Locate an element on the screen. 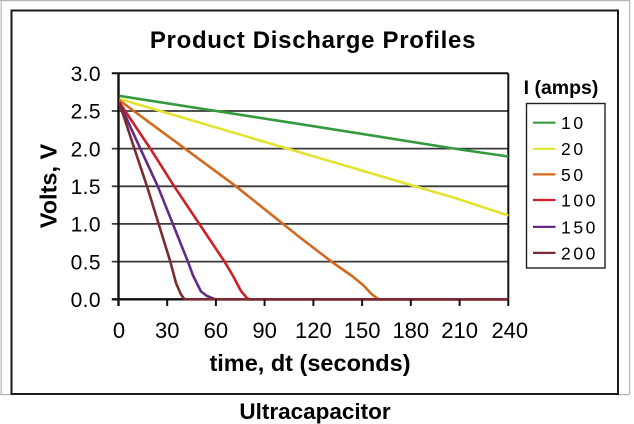 This screenshot has width=634, height=424. svg-text: 20 is located at coordinates (573, 149).